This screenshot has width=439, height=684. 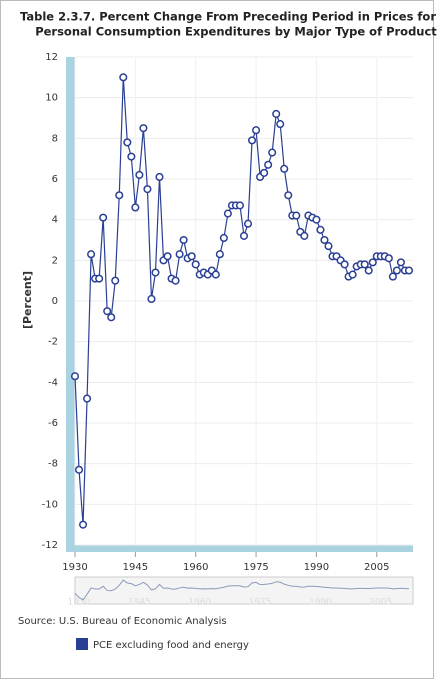 I want to click on x-tick-label: 2005, so click(x=376, y=567).